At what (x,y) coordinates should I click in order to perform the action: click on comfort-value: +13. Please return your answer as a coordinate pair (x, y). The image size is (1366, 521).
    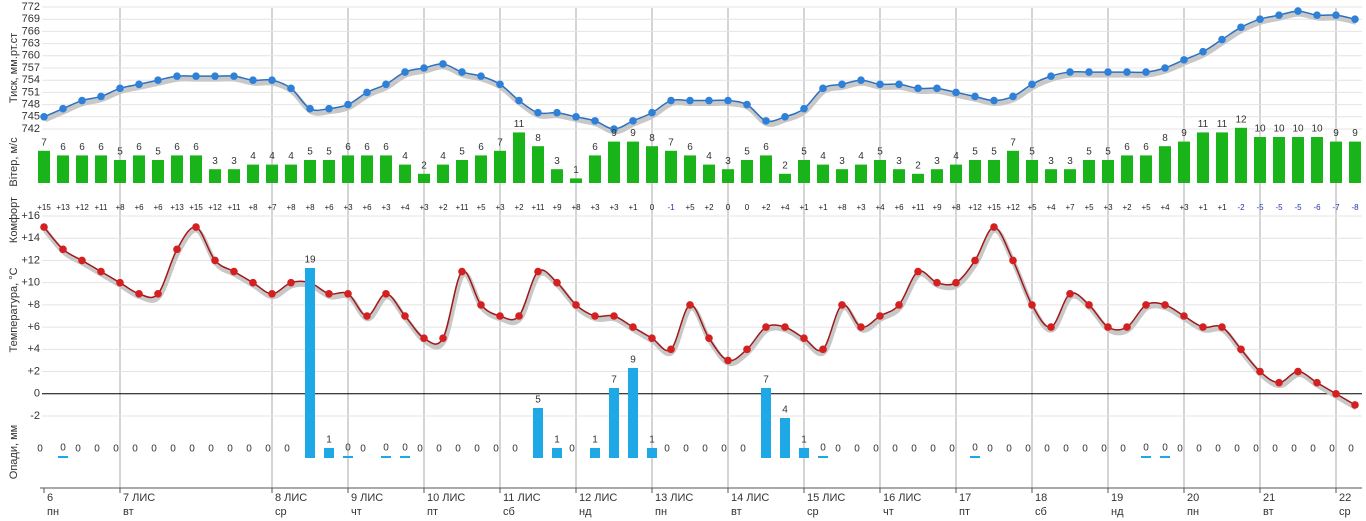
    Looking at the image, I should click on (177, 207).